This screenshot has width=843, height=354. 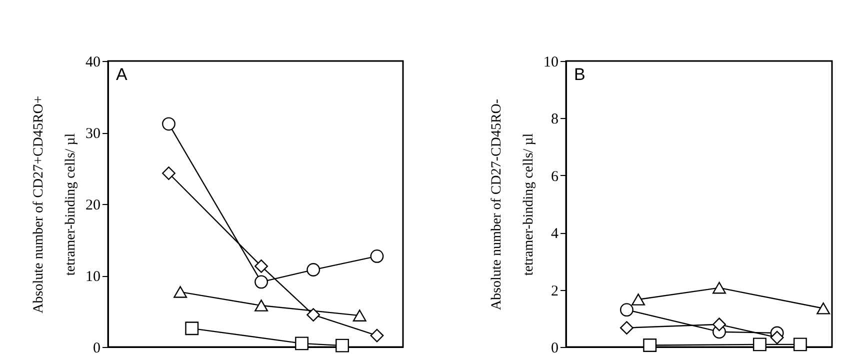 I want to click on y-tick-label: 30, so click(x=93, y=134).